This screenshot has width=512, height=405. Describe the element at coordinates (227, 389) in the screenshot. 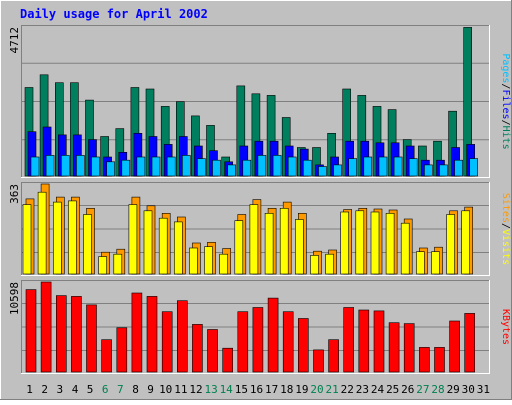

I see `x-tick-label-day-14: 14` at that location.